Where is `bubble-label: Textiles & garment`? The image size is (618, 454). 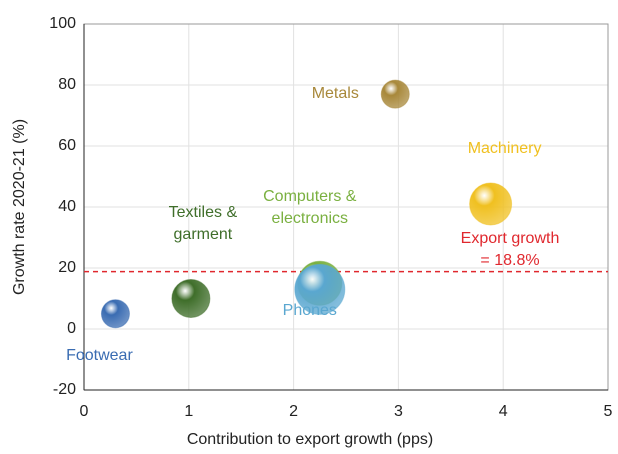 bubble-label: Textiles & garment is located at coordinates (203, 223).